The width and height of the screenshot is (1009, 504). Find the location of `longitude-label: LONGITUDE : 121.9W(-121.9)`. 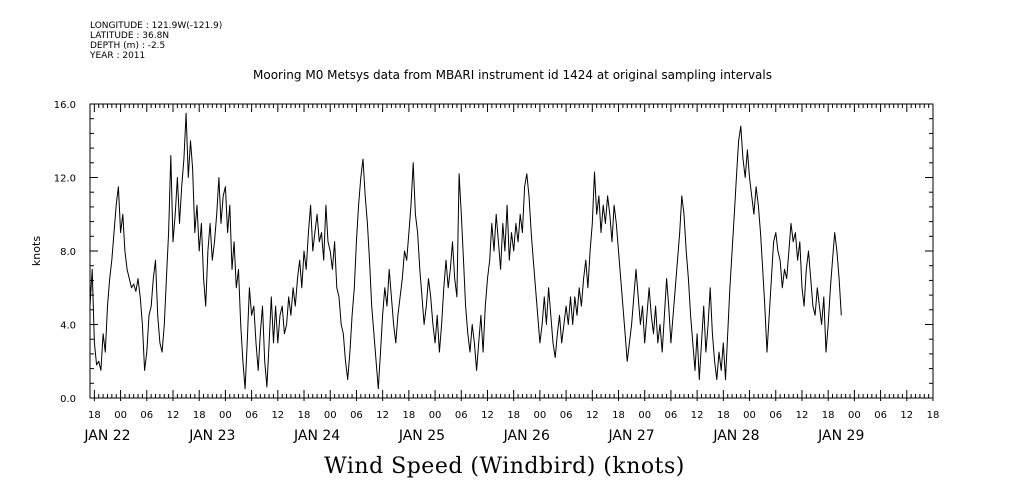

longitude-label: LONGITUDE : 121.9W(-121.9) is located at coordinates (156, 26).